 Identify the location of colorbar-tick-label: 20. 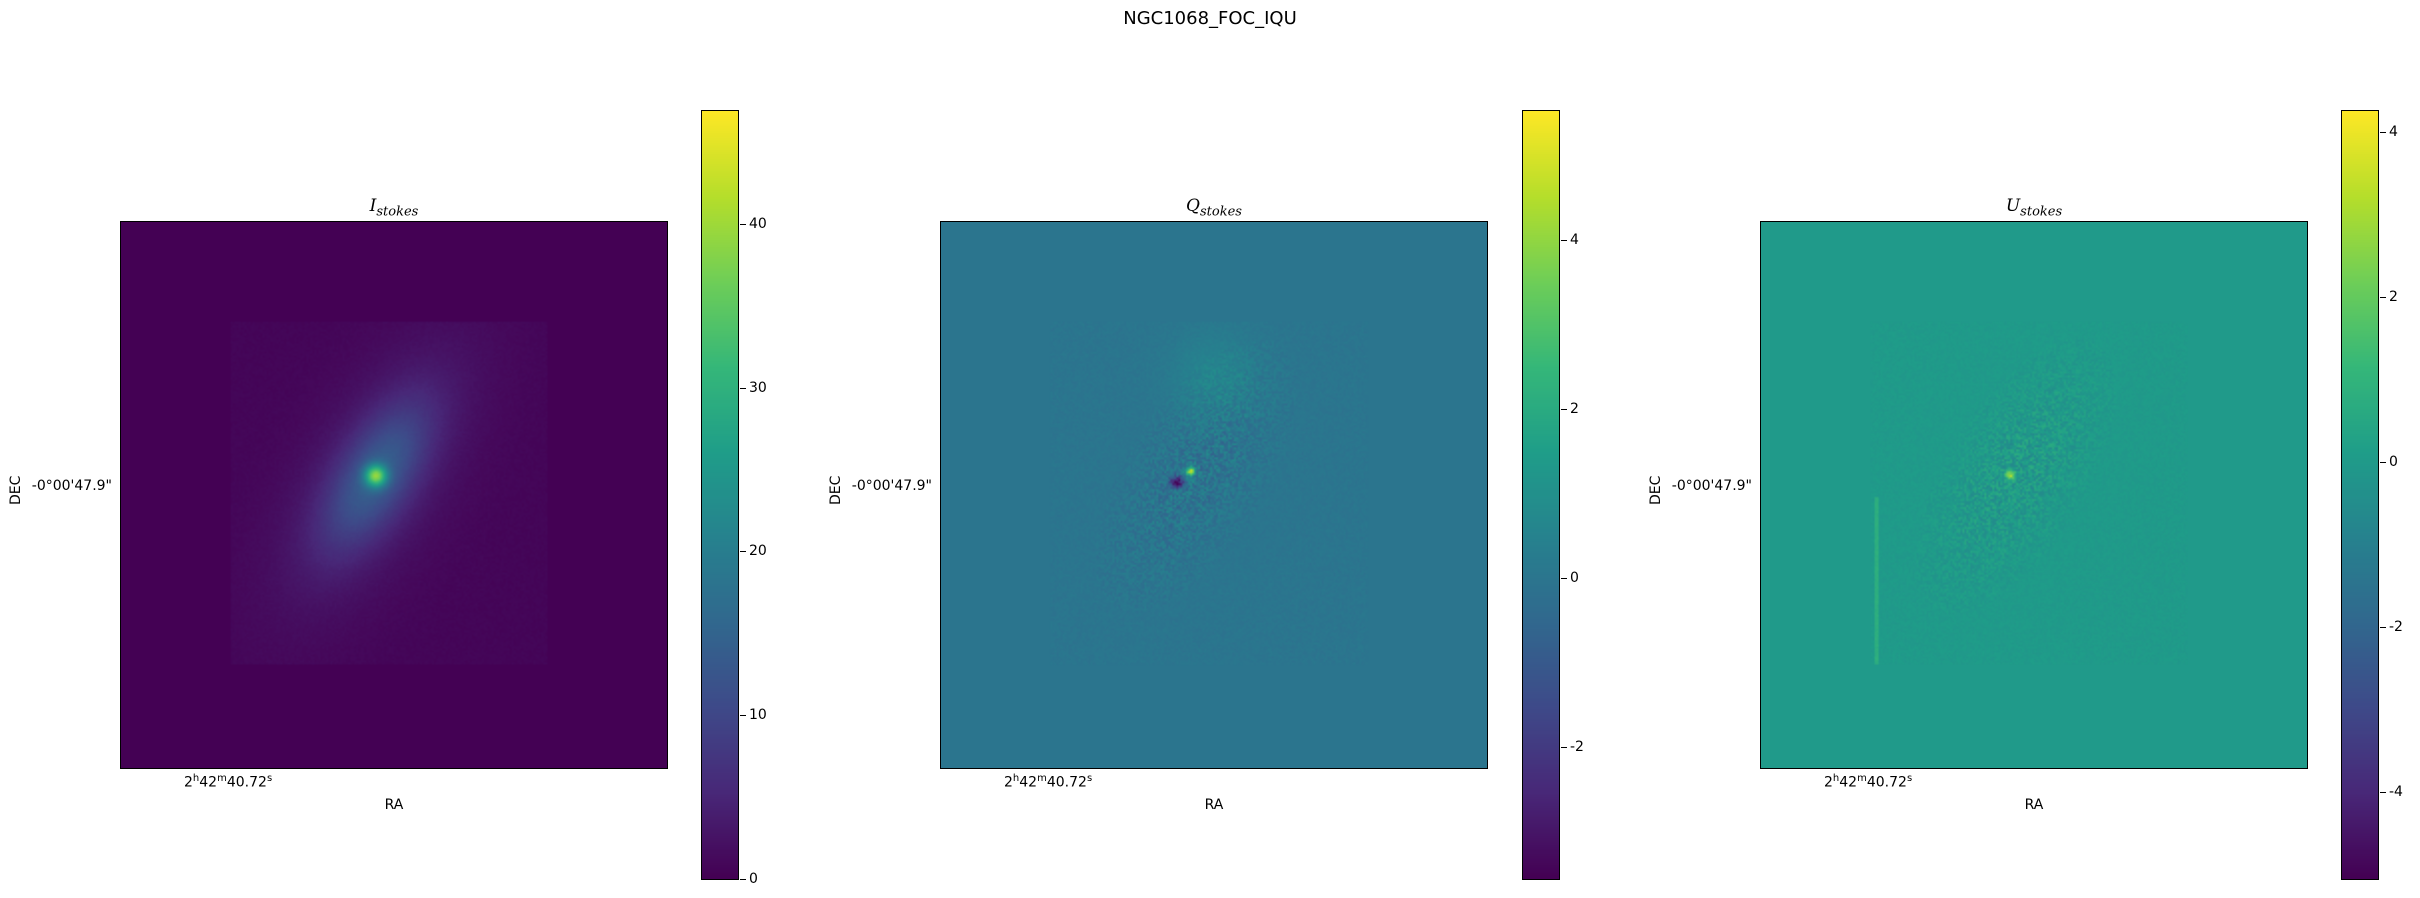
(753, 551).